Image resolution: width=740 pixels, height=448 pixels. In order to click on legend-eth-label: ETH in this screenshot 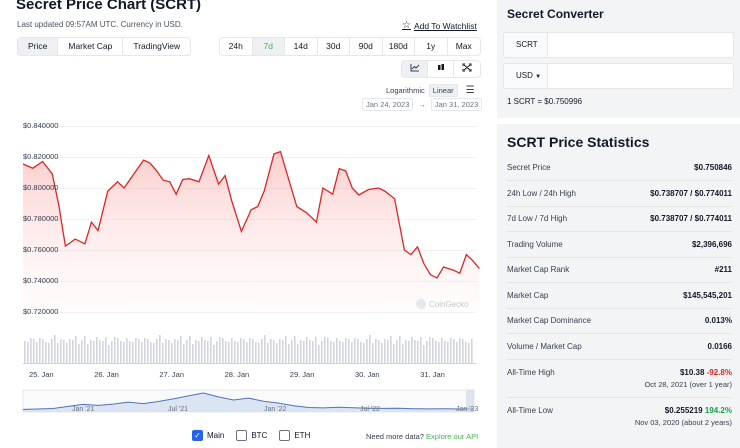, I will do `click(302, 435)`.